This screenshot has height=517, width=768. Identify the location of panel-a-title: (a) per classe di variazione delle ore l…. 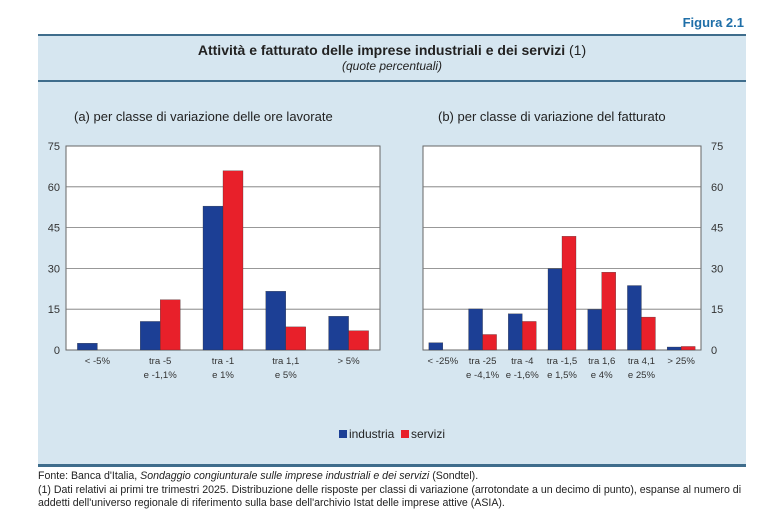
(203, 116).